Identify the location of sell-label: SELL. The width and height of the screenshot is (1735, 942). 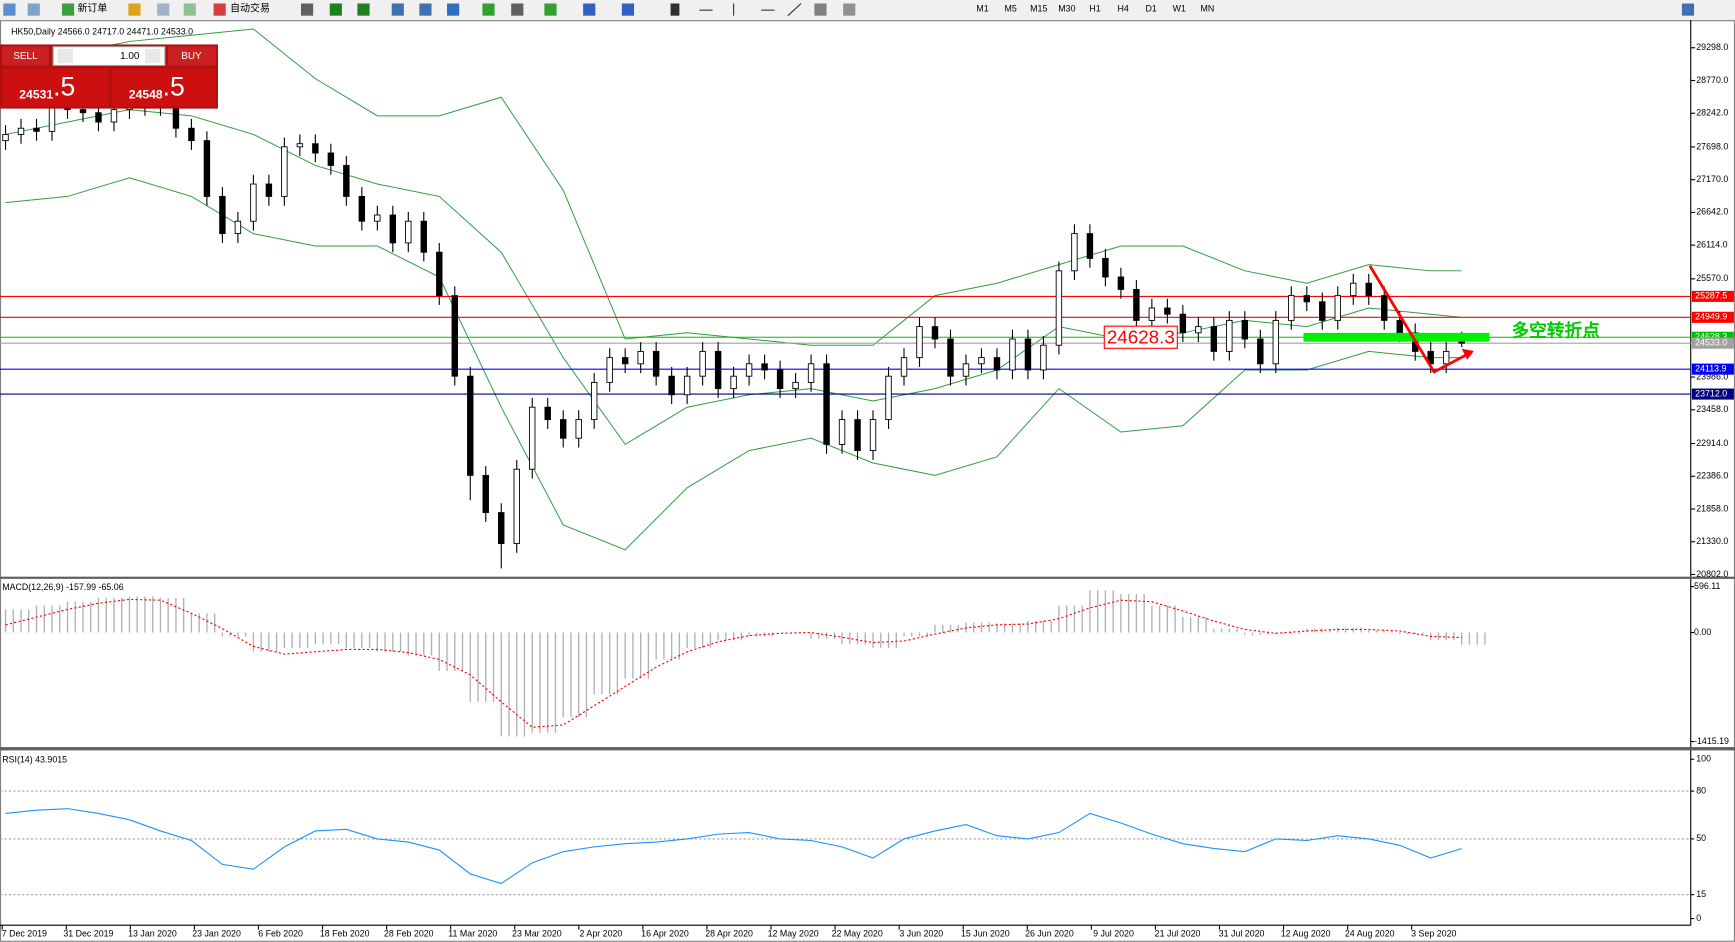
(25, 56).